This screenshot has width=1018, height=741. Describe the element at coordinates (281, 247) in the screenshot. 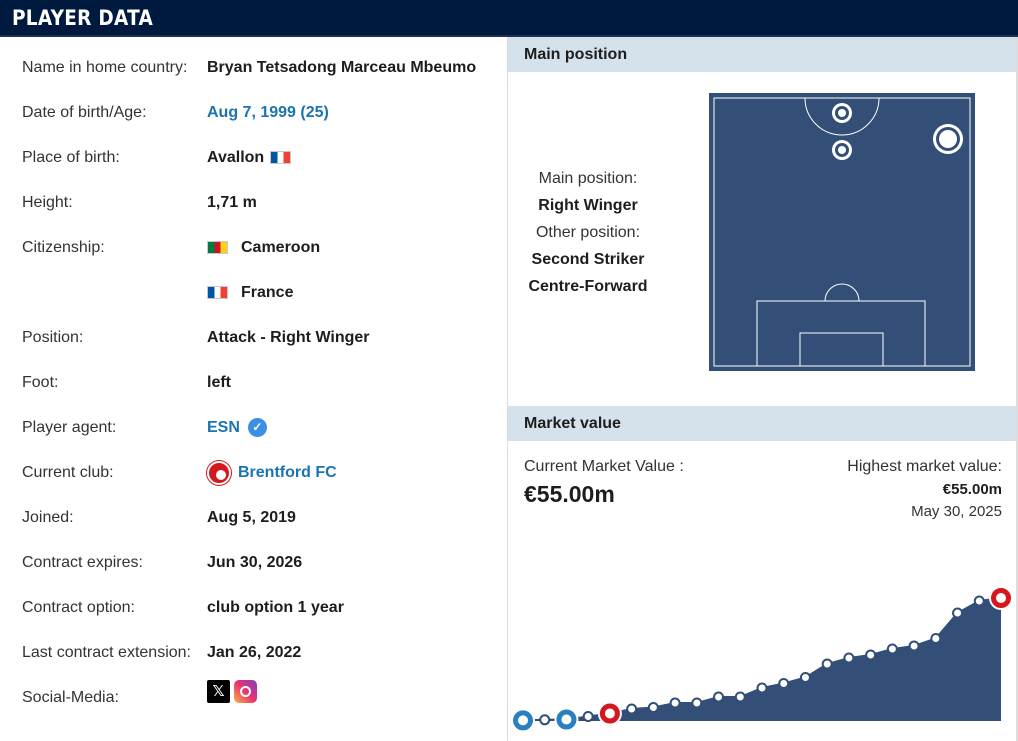

I see `info-value-citizenship-1: Cameroon` at that location.